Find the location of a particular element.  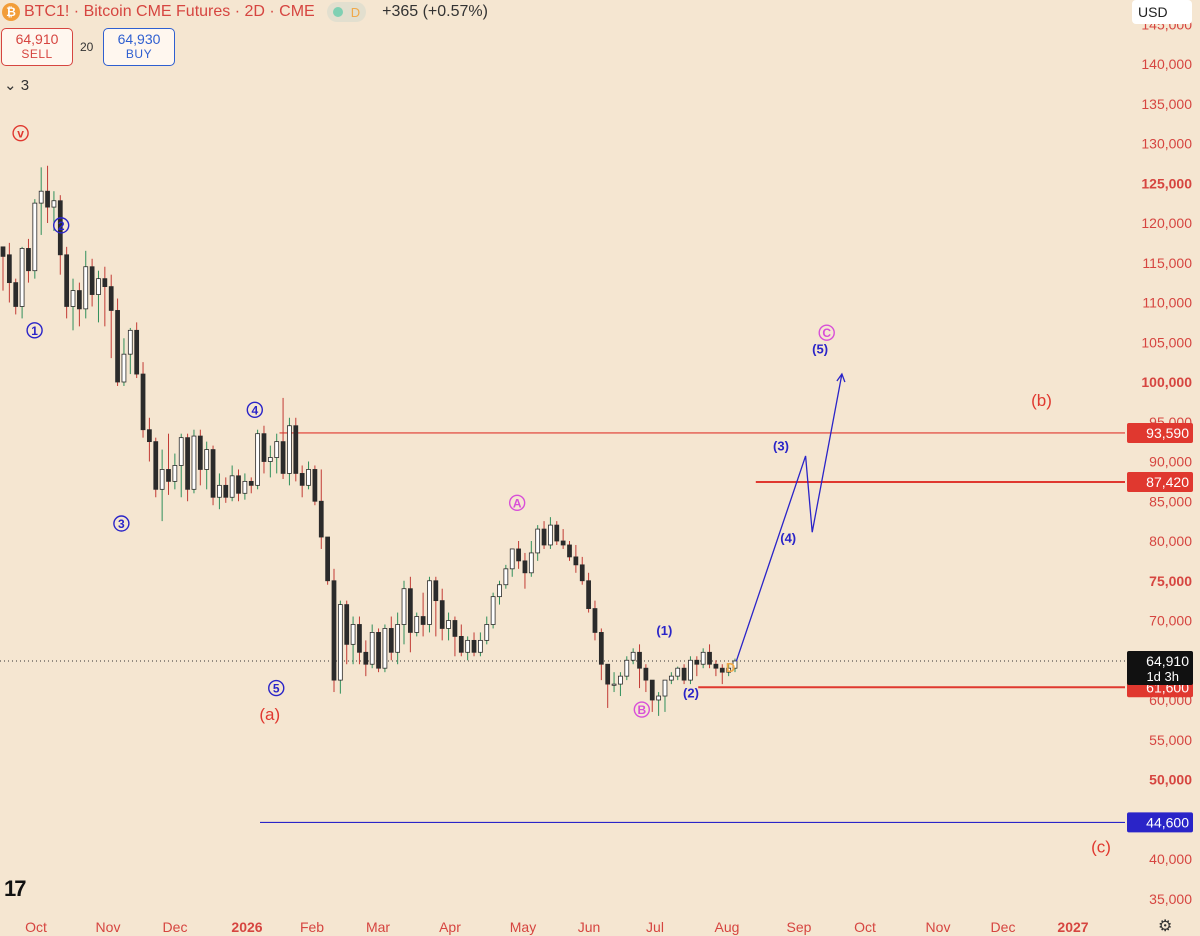

bitcoin-icon: ₿ is located at coordinates (11, 12).